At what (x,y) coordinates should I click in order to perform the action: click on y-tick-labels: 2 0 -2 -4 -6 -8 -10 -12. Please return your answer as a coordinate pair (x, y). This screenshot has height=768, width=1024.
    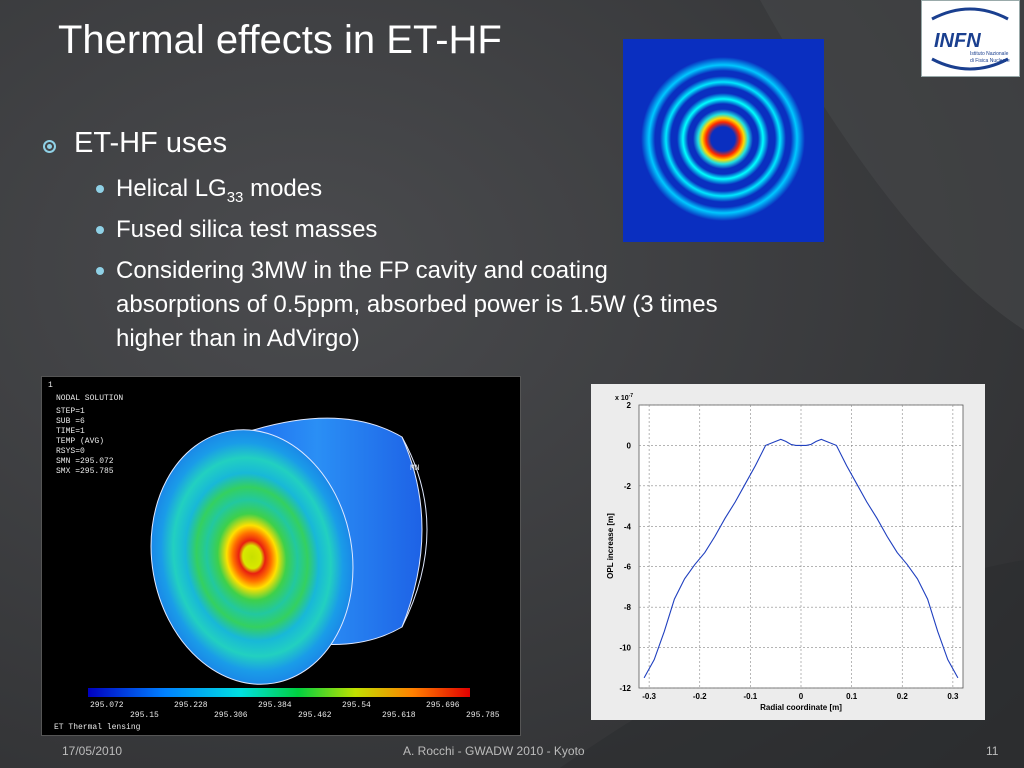
    Looking at the image, I should click on (625, 547).